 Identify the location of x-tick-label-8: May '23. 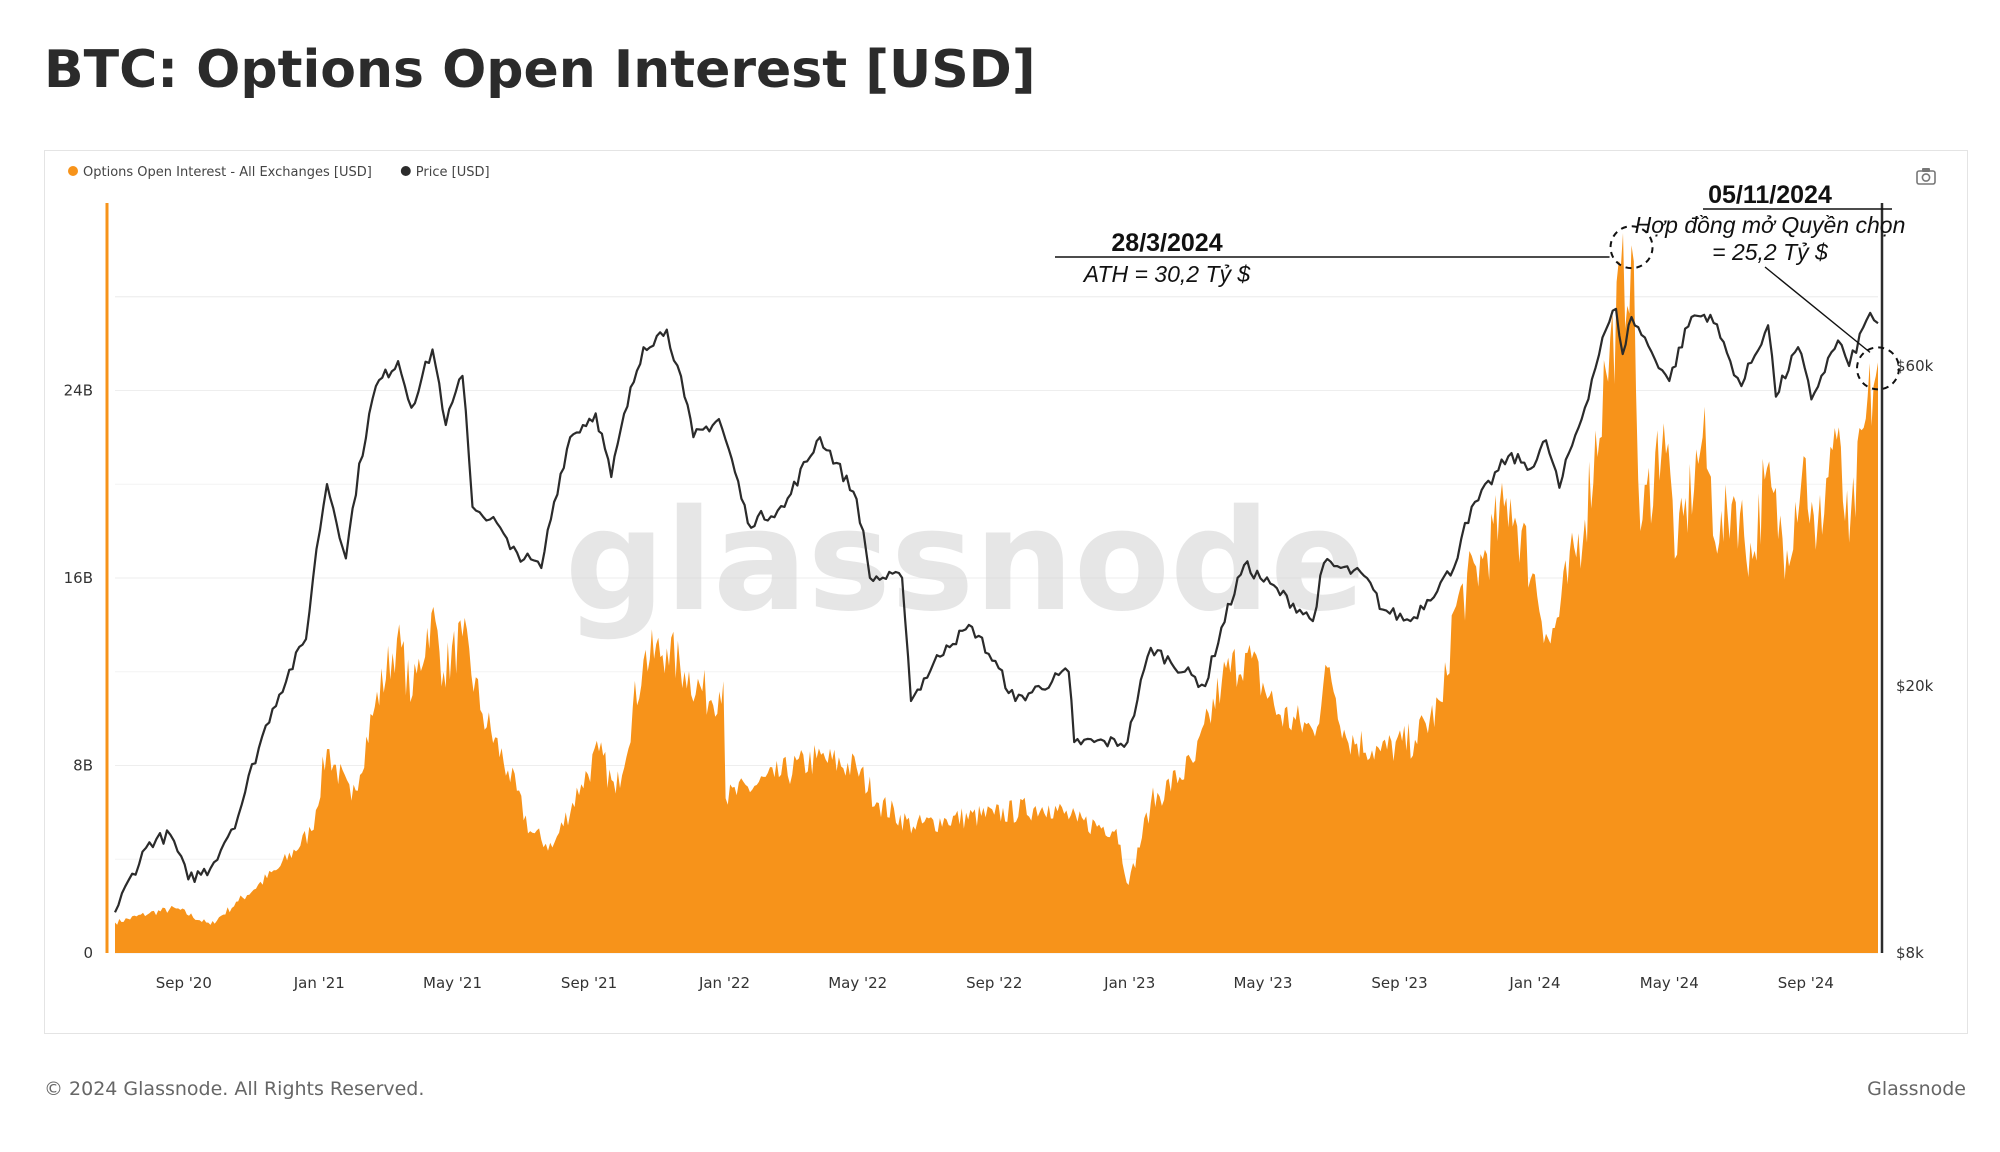
(1262, 983).